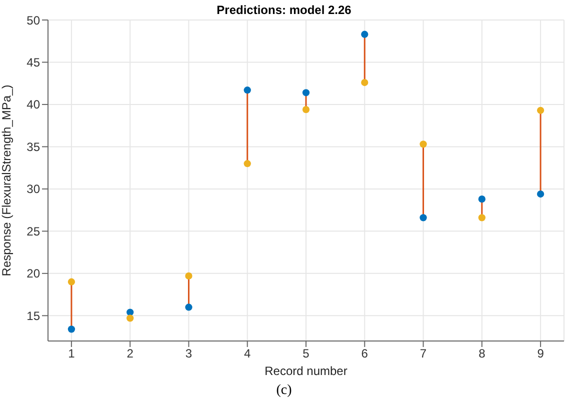  What do you see at coordinates (423, 353) in the screenshot?
I see `x-tick-label: 7` at bounding box center [423, 353].